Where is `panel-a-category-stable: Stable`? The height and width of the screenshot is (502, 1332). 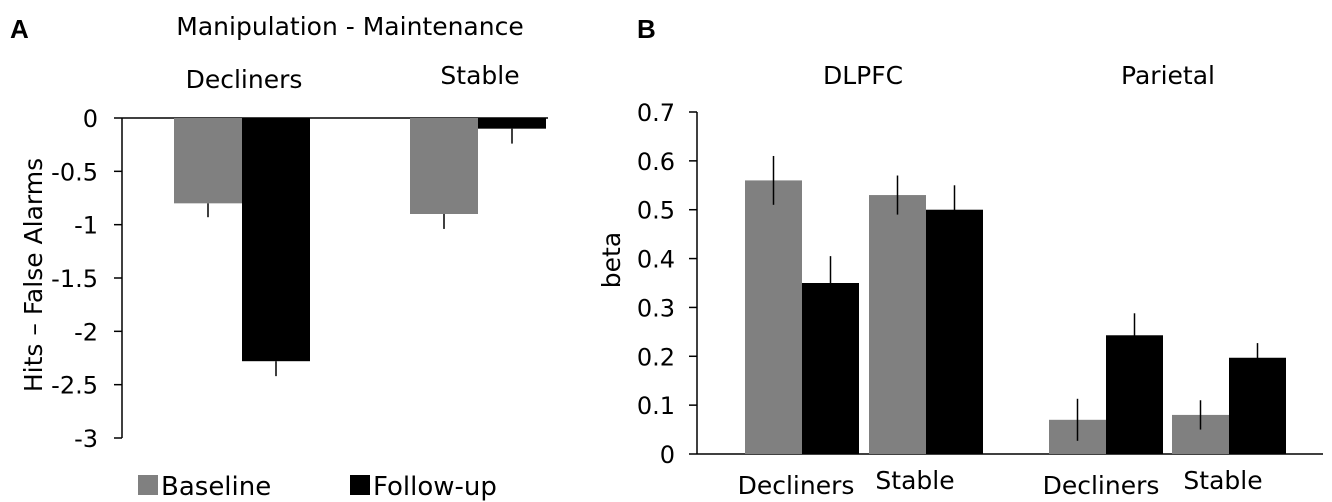 panel-a-category-stable: Stable is located at coordinates (479, 75).